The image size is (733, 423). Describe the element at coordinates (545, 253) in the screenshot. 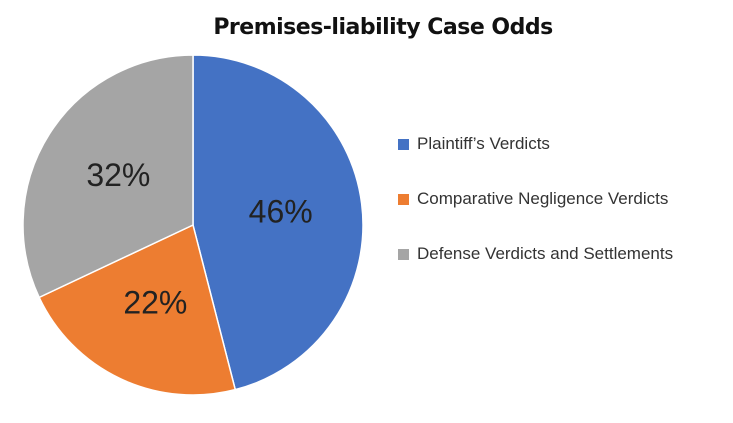

I see `legend-label: Defense Verdicts and Settlements` at that location.